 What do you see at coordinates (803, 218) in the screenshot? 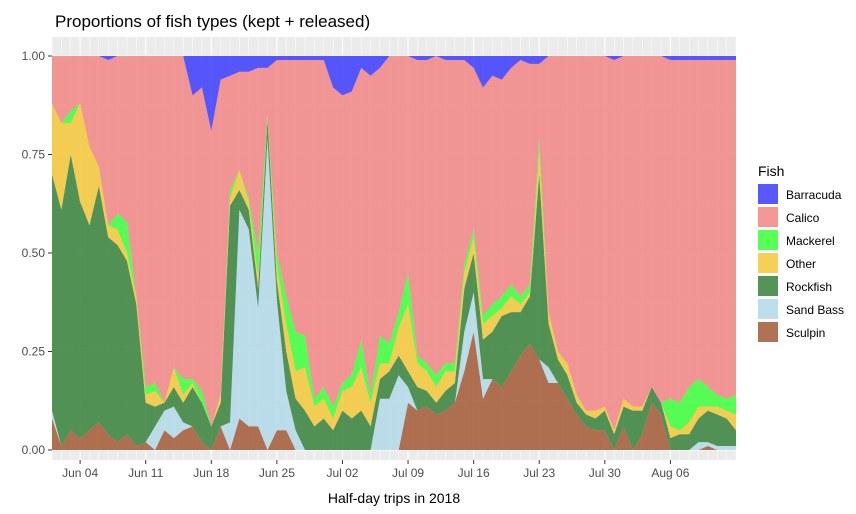
I see `legend-label-calico: Calico` at bounding box center [803, 218].